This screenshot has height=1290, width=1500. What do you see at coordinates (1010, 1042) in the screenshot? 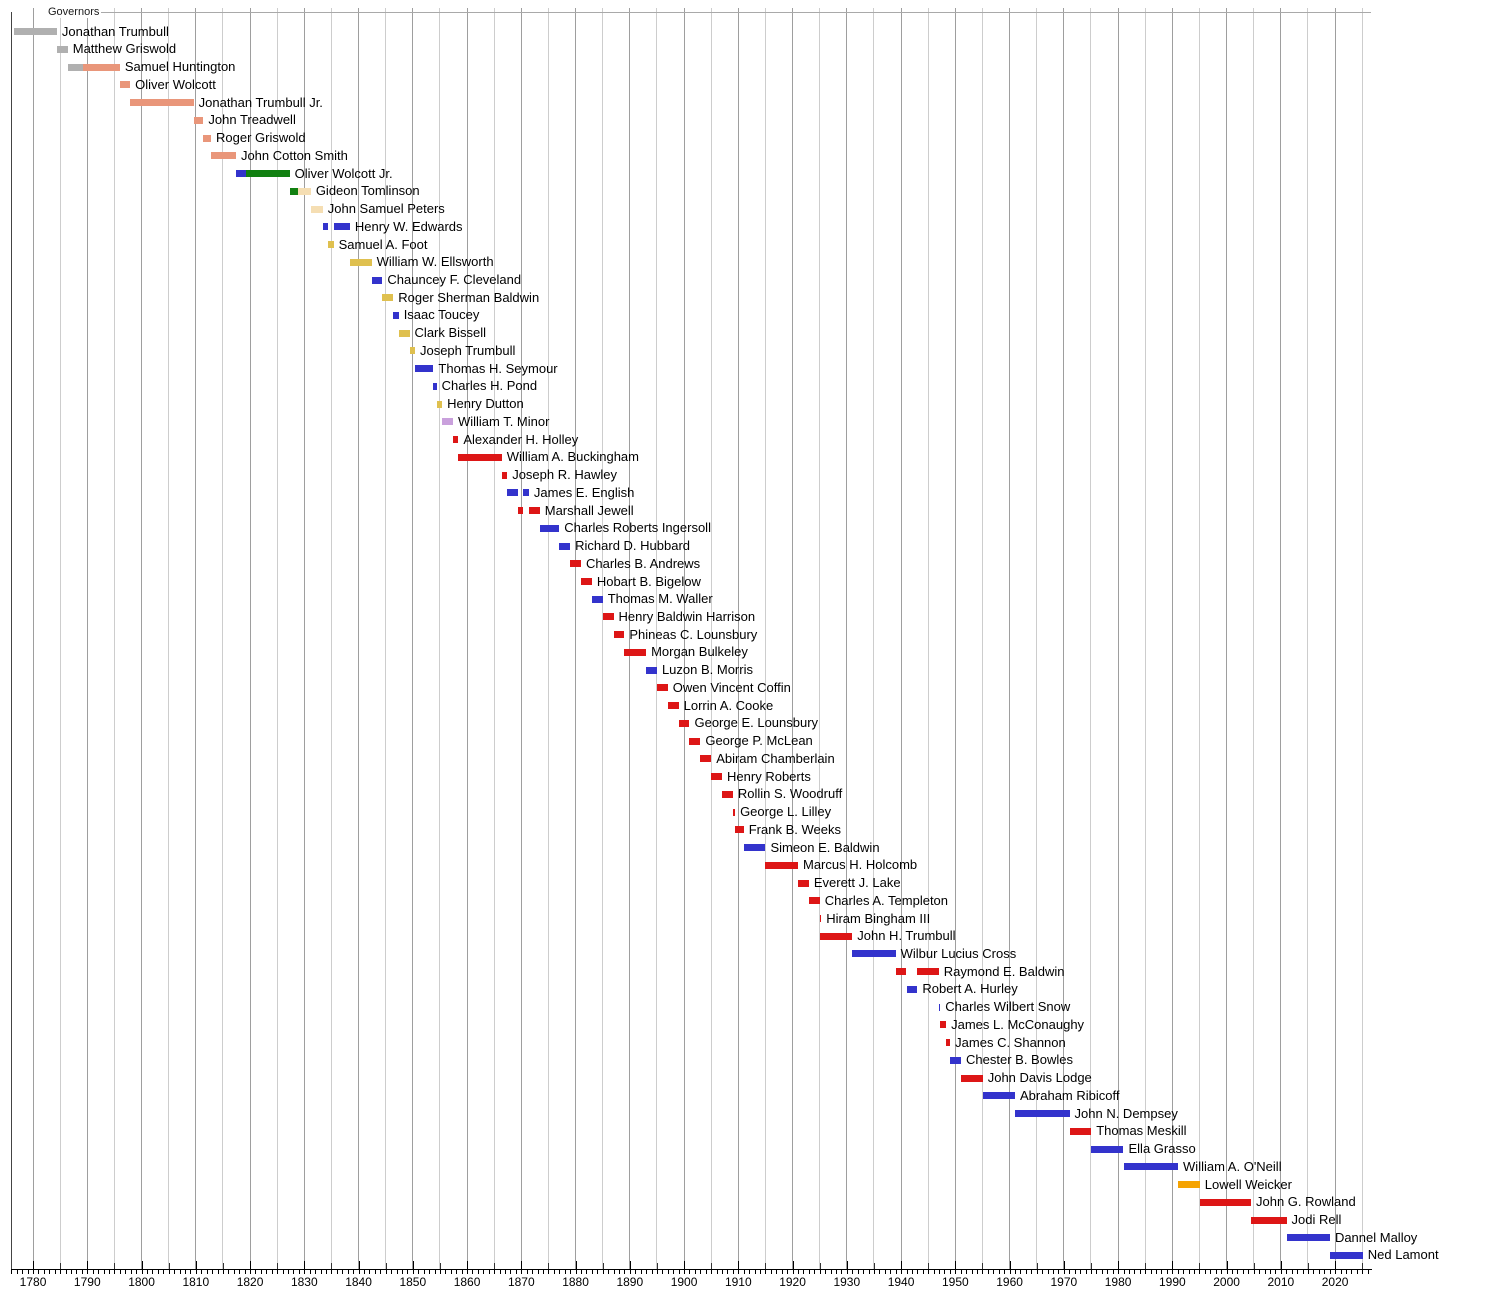
I see `governor-label: James C. Shannon` at bounding box center [1010, 1042].